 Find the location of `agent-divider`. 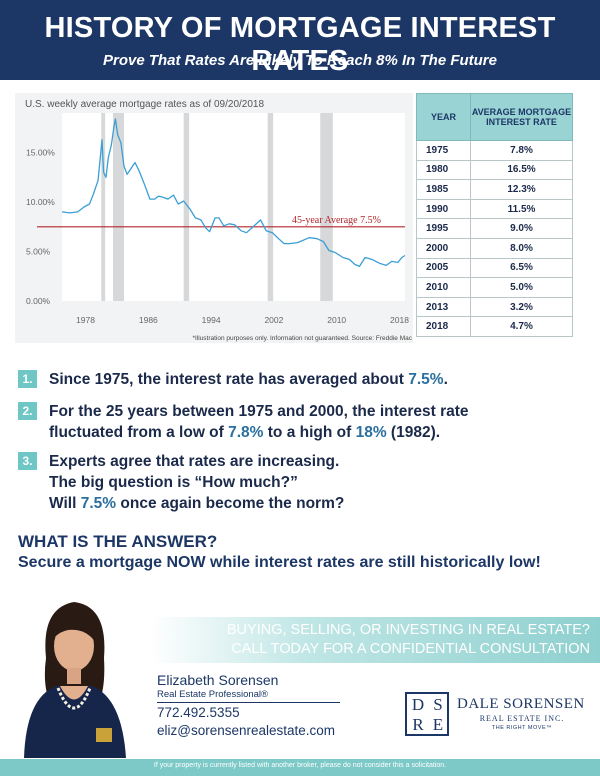

agent-divider is located at coordinates (248, 702).